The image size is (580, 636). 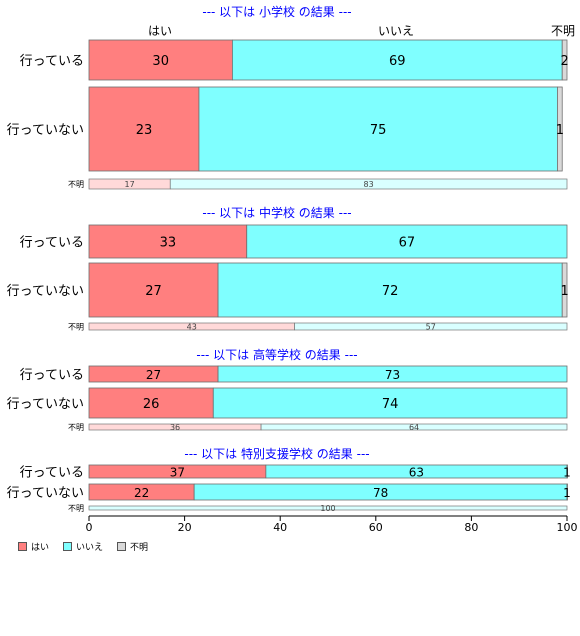 I want to click on unknown-data-label-yes: 17, so click(x=130, y=184).